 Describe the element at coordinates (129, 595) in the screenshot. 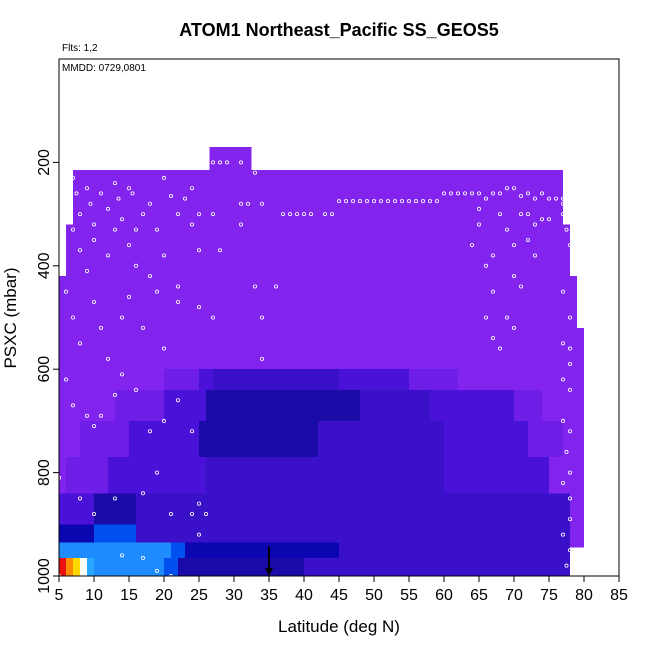

I see `x-tick-label-2: 15` at that location.